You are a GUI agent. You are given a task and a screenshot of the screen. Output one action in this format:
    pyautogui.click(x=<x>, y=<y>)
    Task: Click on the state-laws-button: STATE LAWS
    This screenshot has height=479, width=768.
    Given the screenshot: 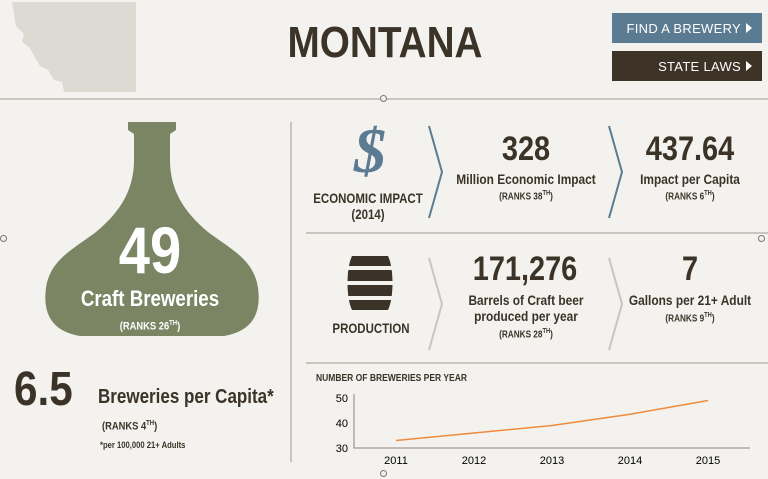 What is the action you would take?
    pyautogui.click(x=687, y=66)
    